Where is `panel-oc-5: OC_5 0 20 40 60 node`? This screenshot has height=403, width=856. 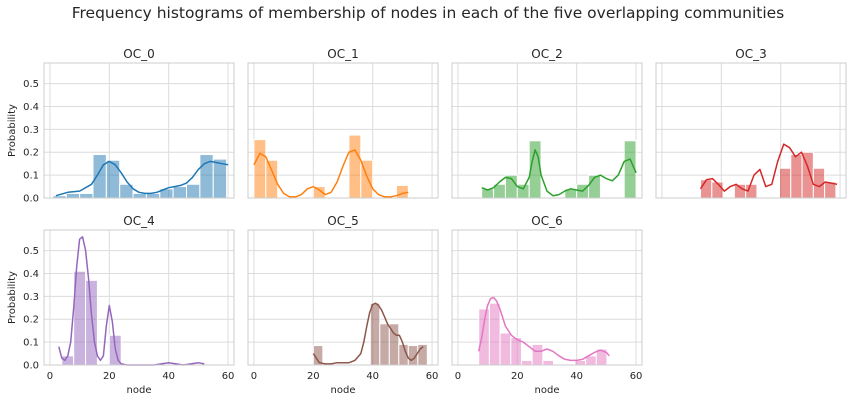
panel-oc-5: OC_5 0 20 40 60 node is located at coordinates (343, 305).